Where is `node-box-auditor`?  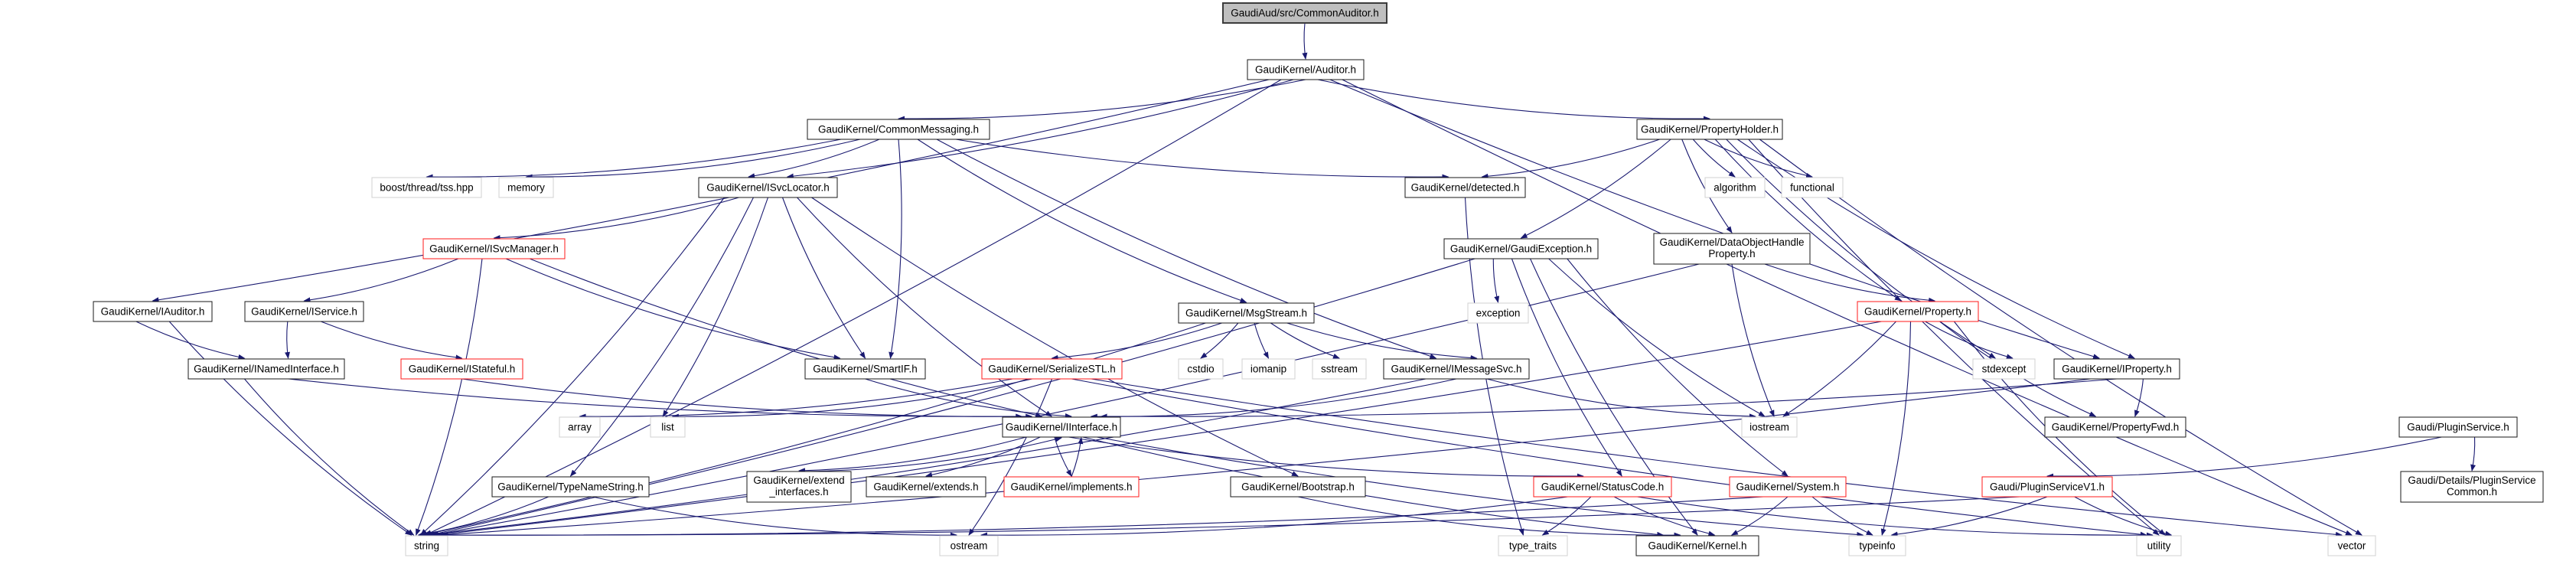
node-box-auditor is located at coordinates (1306, 69).